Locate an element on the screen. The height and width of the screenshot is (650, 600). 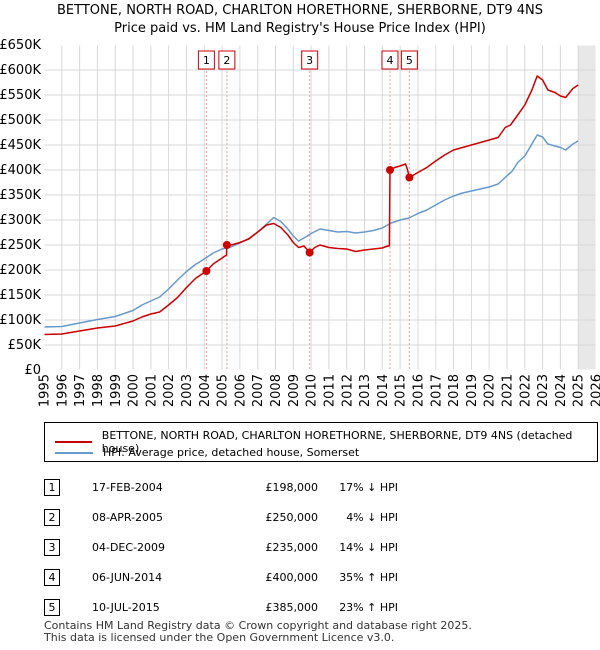
y-tick-label: £300K is located at coordinates (20, 220).